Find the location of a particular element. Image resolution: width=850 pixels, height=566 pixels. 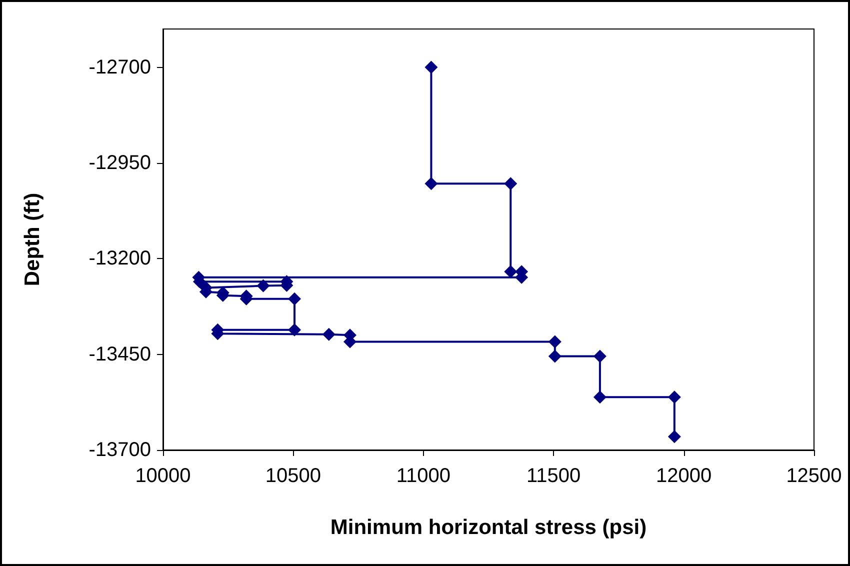

x-tick-label: 12500 is located at coordinates (814, 476).